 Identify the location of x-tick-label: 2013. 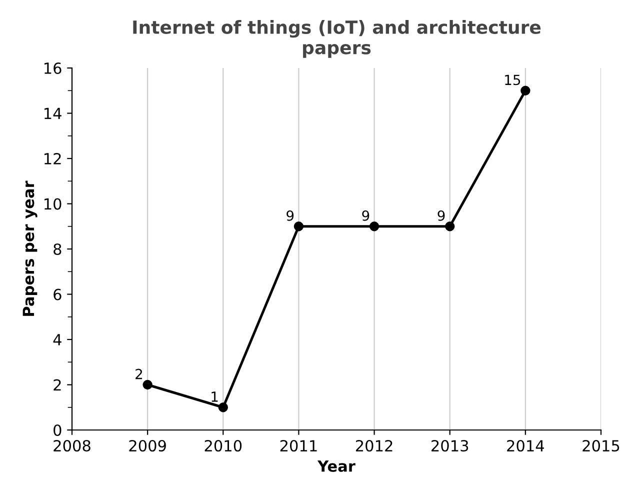
(450, 446).